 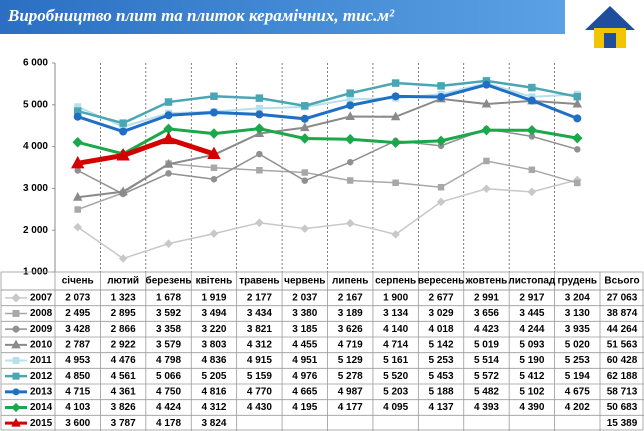 I want to click on table-total: 44 264, so click(x=622, y=329).